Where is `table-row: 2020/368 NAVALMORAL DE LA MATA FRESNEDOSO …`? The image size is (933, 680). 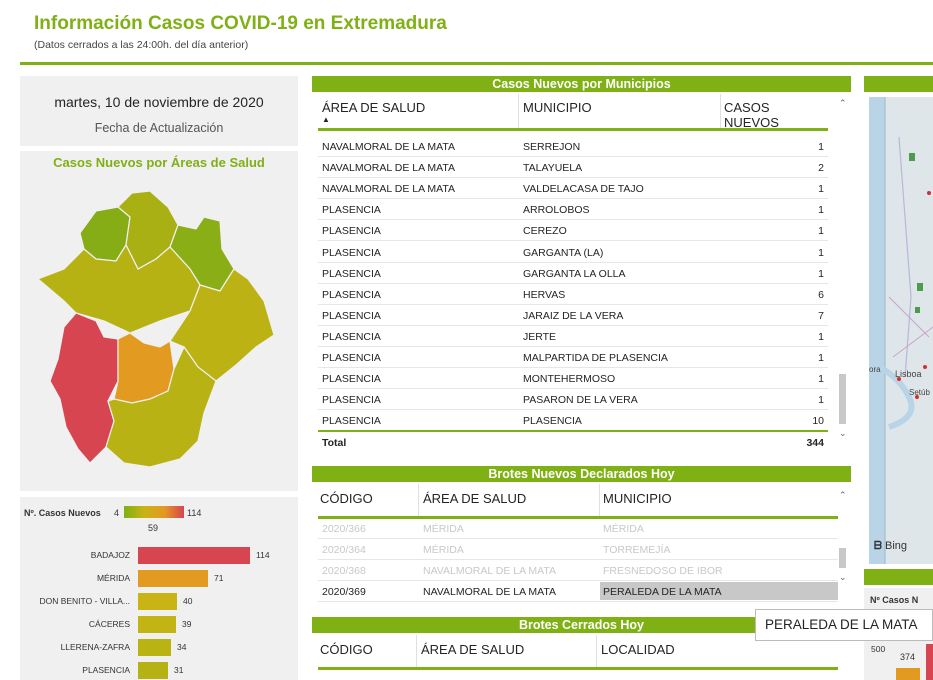 table-row: 2020/368 NAVALMORAL DE LA MATA FRESNEDOSO … is located at coordinates (578, 570).